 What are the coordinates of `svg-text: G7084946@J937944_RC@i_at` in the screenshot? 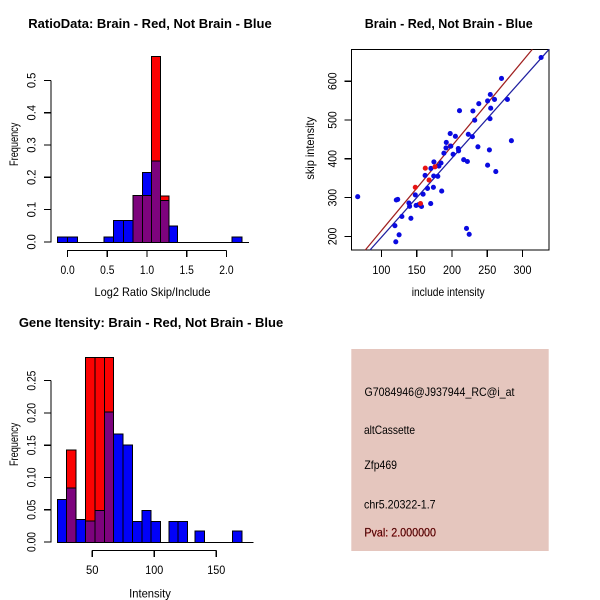 It's located at (440, 392).